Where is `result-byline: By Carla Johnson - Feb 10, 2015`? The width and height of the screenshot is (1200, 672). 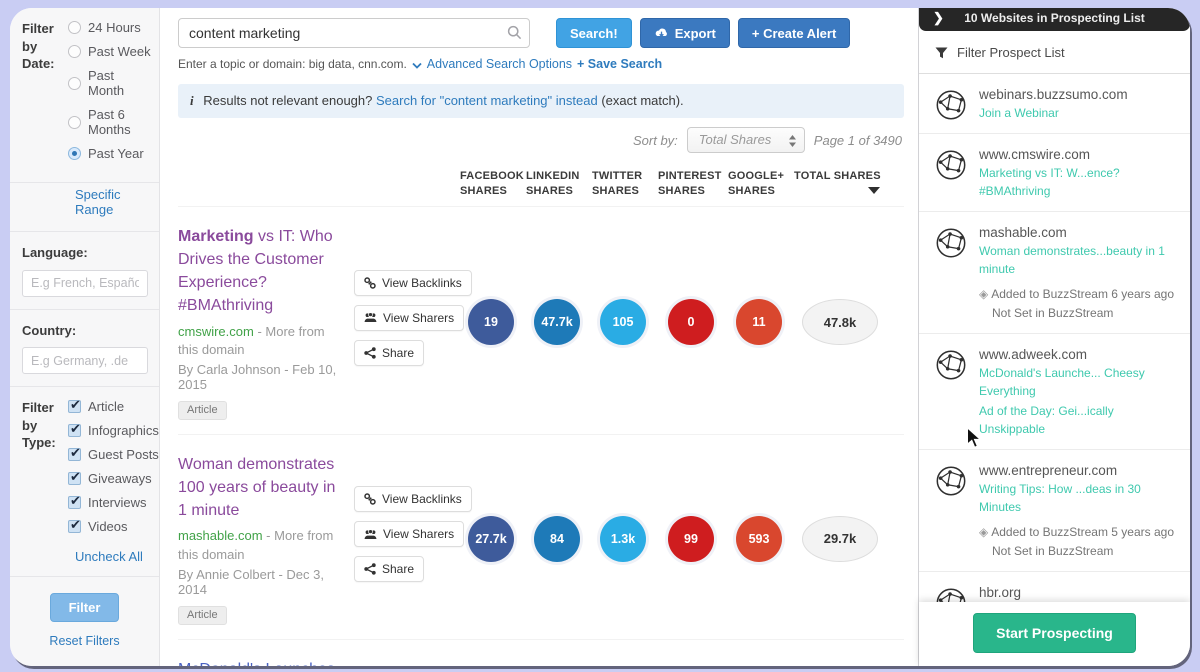
result-byline: By Carla Johnson - Feb 10, 2015 is located at coordinates (257, 376).